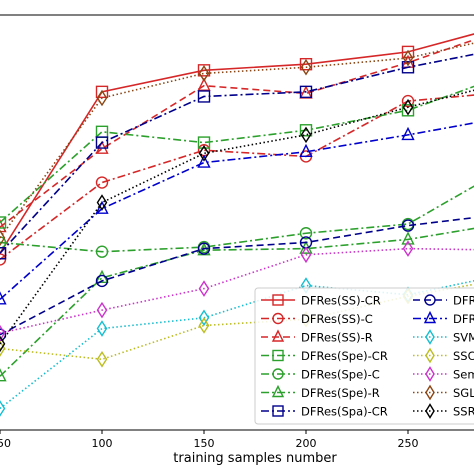  I want to click on legend-item: DFRes(SS)-R, so click(317, 337).